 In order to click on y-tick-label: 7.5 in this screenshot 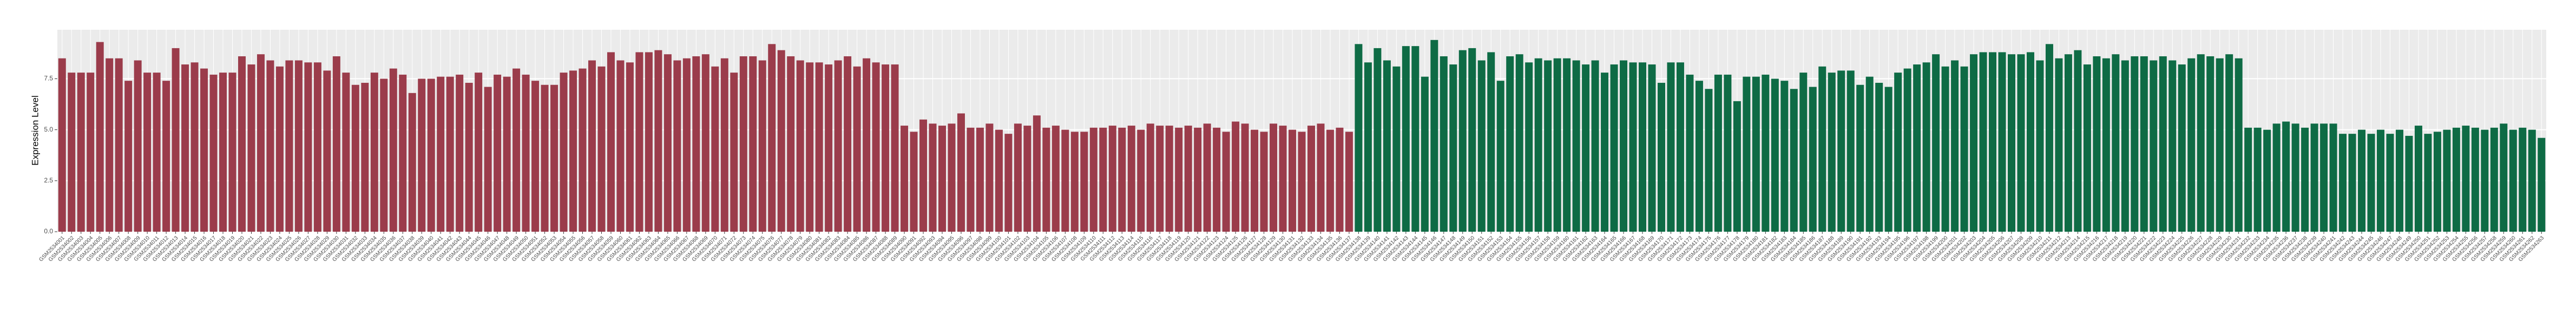, I will do `click(48, 78)`.